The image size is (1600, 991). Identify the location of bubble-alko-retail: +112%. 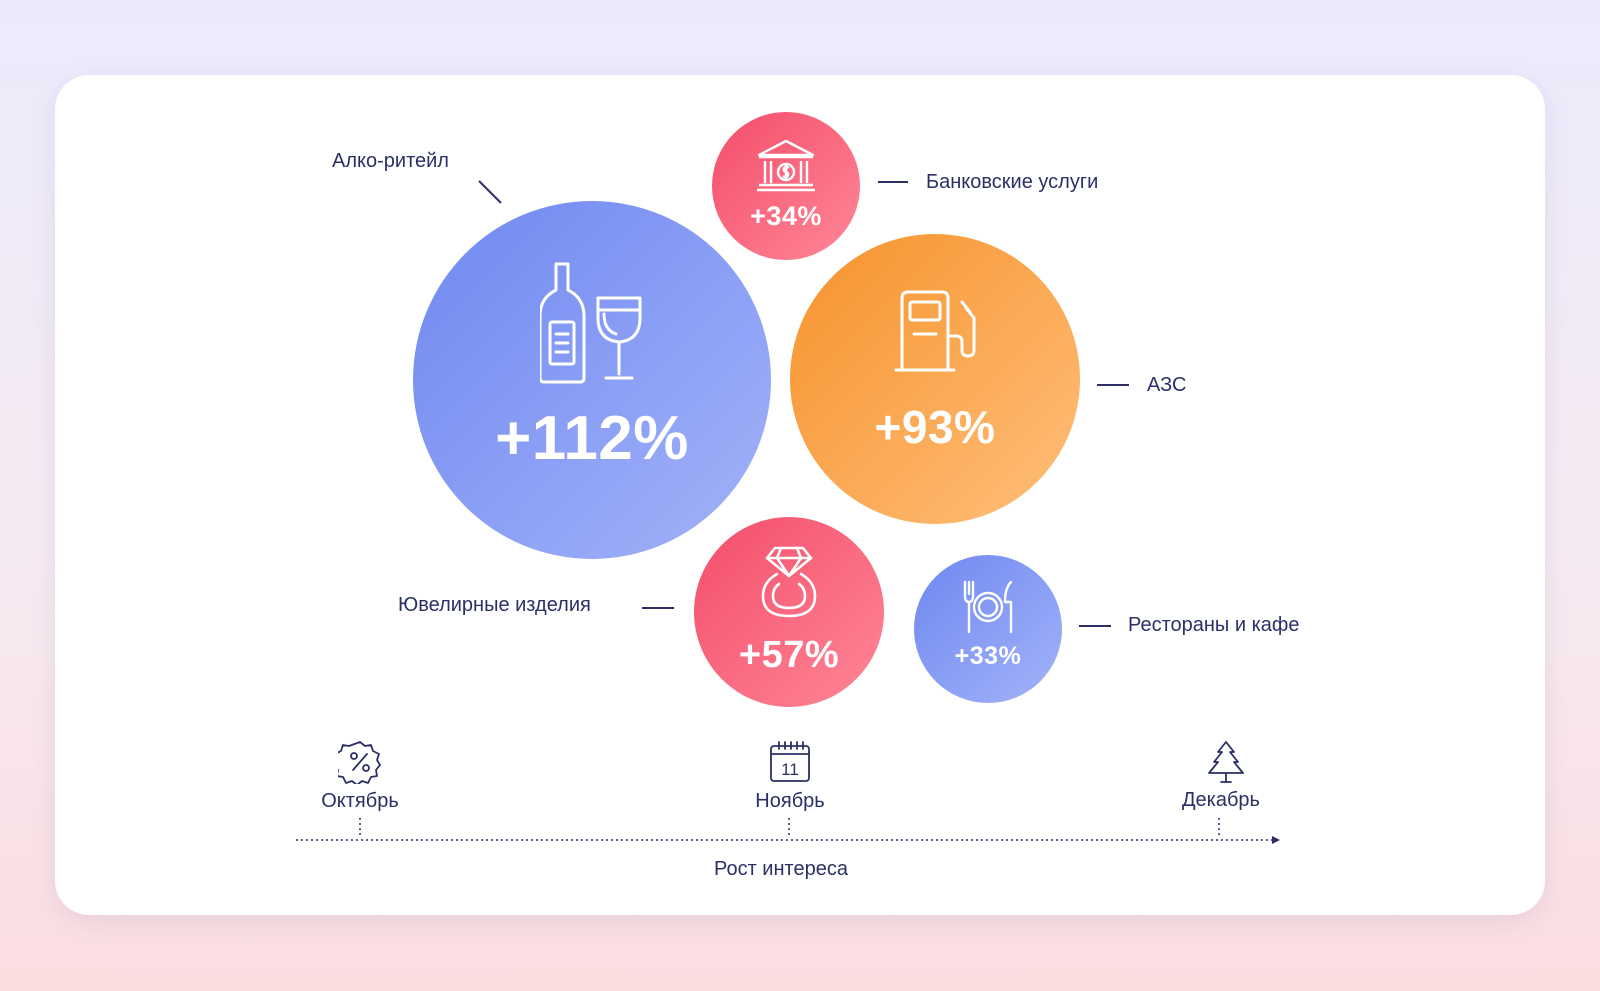
(592, 380).